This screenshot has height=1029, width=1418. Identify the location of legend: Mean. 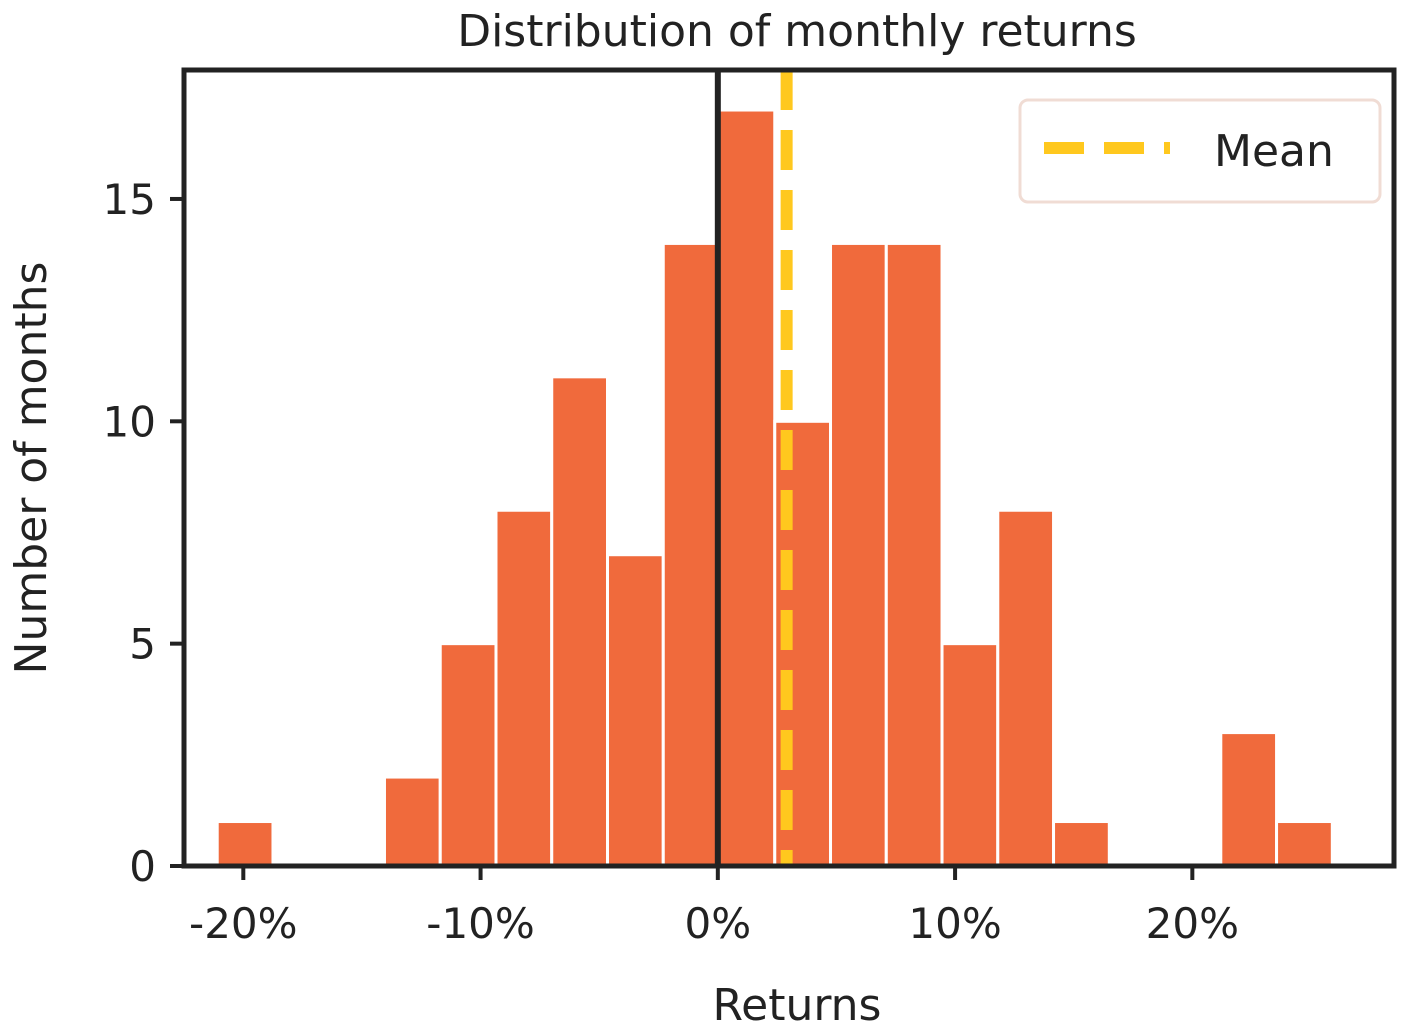
(1200, 151).